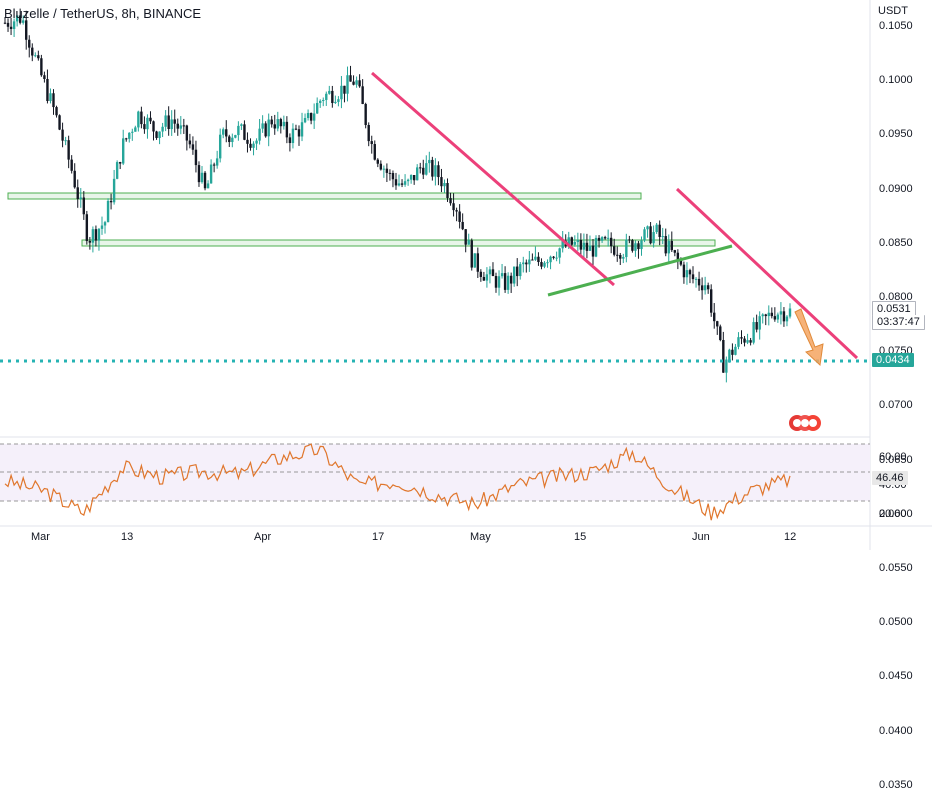 The width and height of the screenshot is (932, 791). I want to click on time-tick: Mar, so click(40, 537).